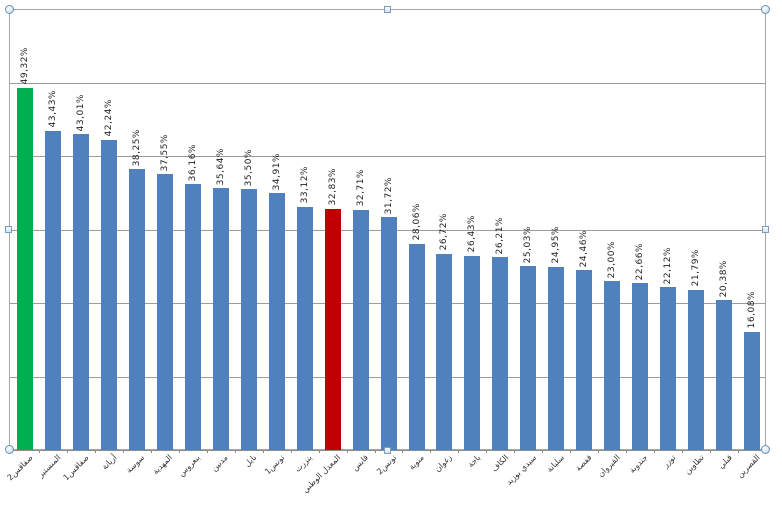 The height and width of the screenshot is (506, 782). Describe the element at coordinates (190, 466) in the screenshot. I see `x-axis-label: بنعروس` at that location.